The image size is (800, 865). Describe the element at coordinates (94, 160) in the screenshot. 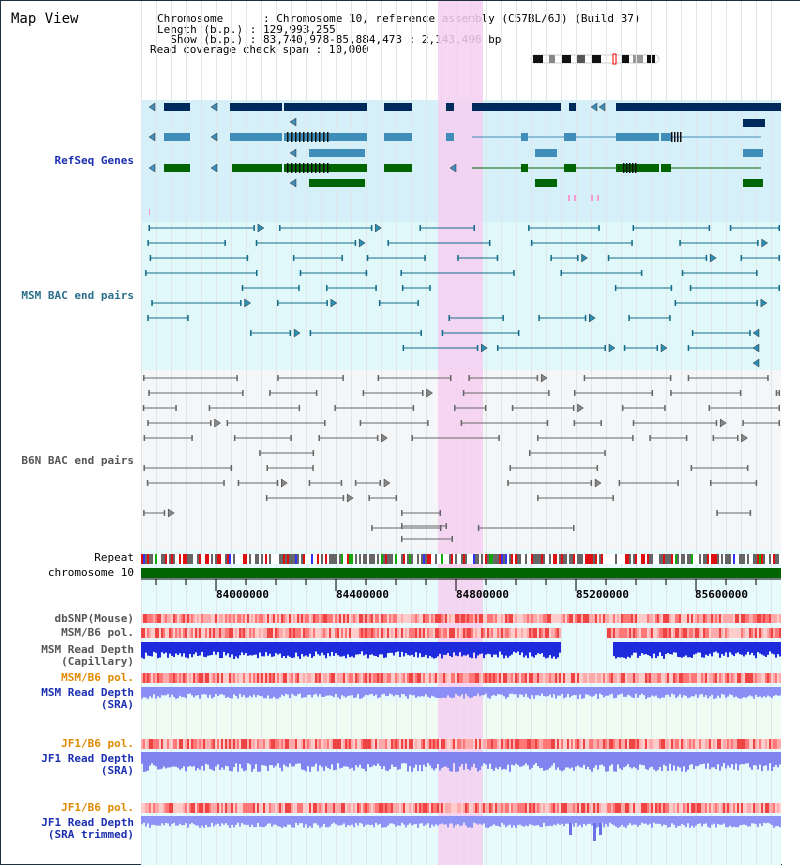

I see `track-label-refseq: RefSeq Genes` at that location.